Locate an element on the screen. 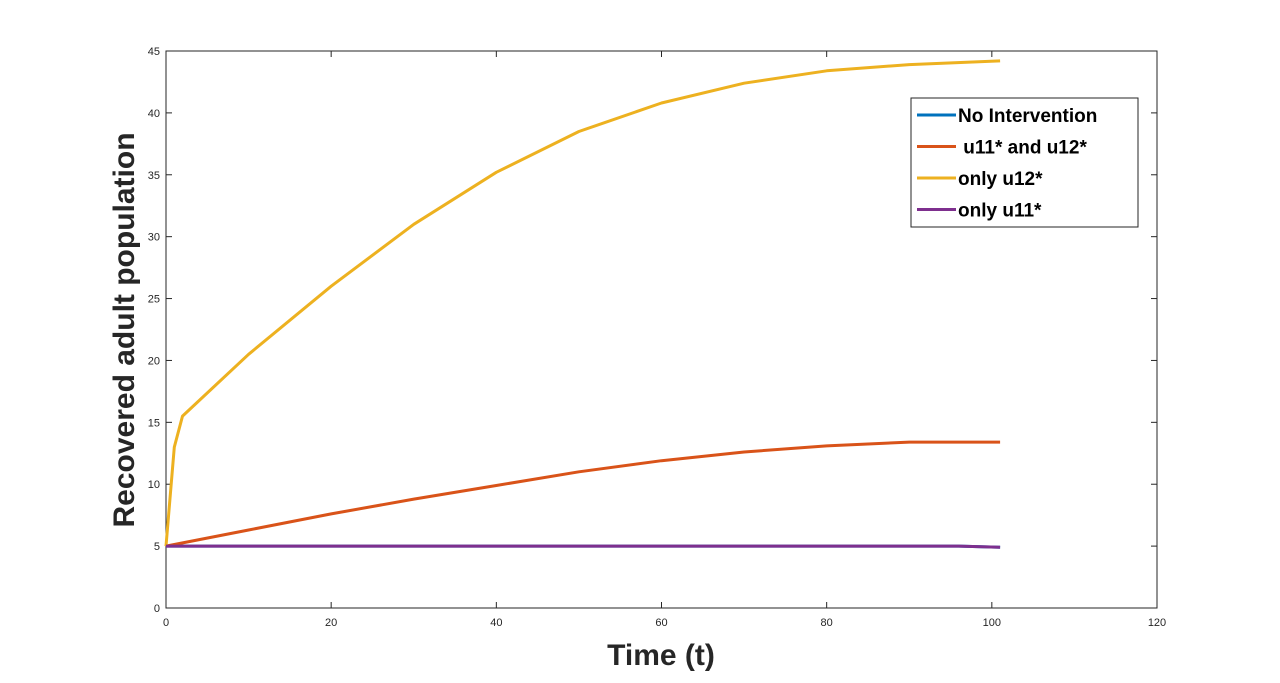 The image size is (1280, 683). legend-label: only u11* is located at coordinates (1000, 211).